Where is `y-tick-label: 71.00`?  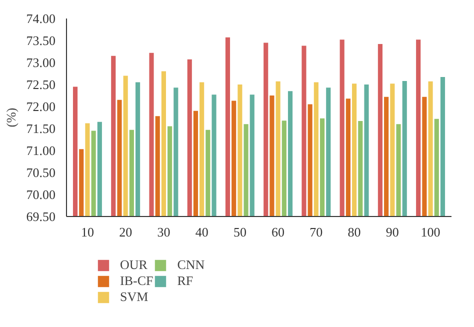
y-tick-label: 71.00 is located at coordinates (41, 150).